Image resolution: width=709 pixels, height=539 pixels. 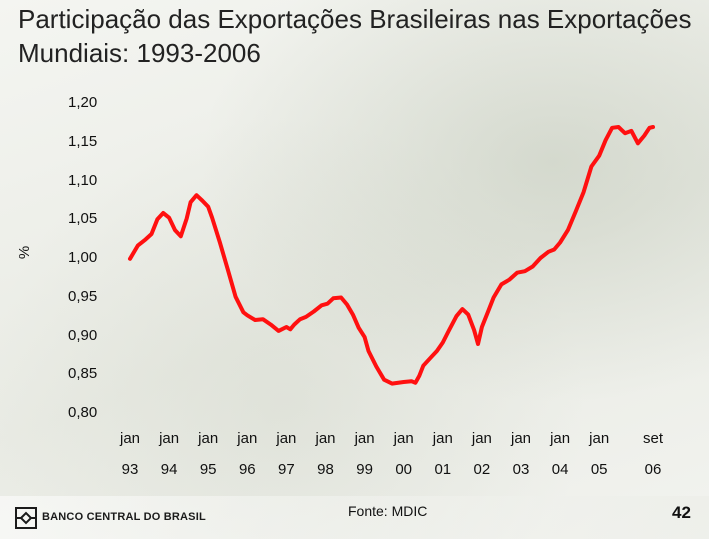 What do you see at coordinates (130, 469) in the screenshot?
I see `x-tick-year: 93` at bounding box center [130, 469].